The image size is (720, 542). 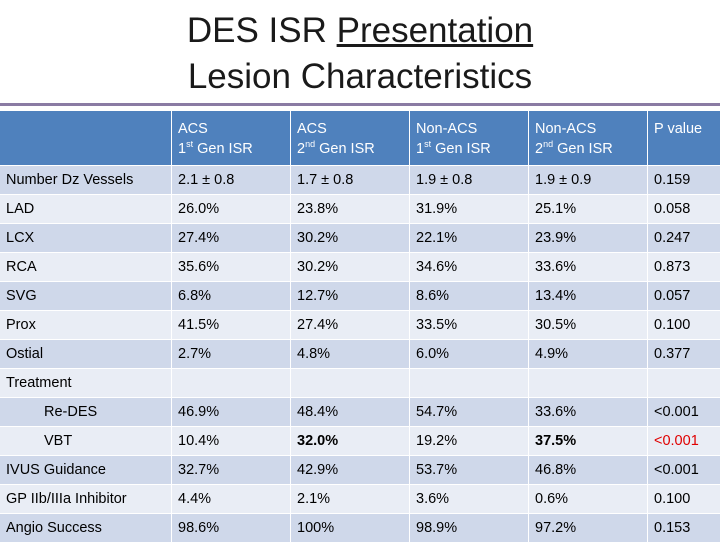 I want to click on header-nonacs-2nd-gen: Non-ACS 2nd Gen ISR, so click(x=588, y=138).